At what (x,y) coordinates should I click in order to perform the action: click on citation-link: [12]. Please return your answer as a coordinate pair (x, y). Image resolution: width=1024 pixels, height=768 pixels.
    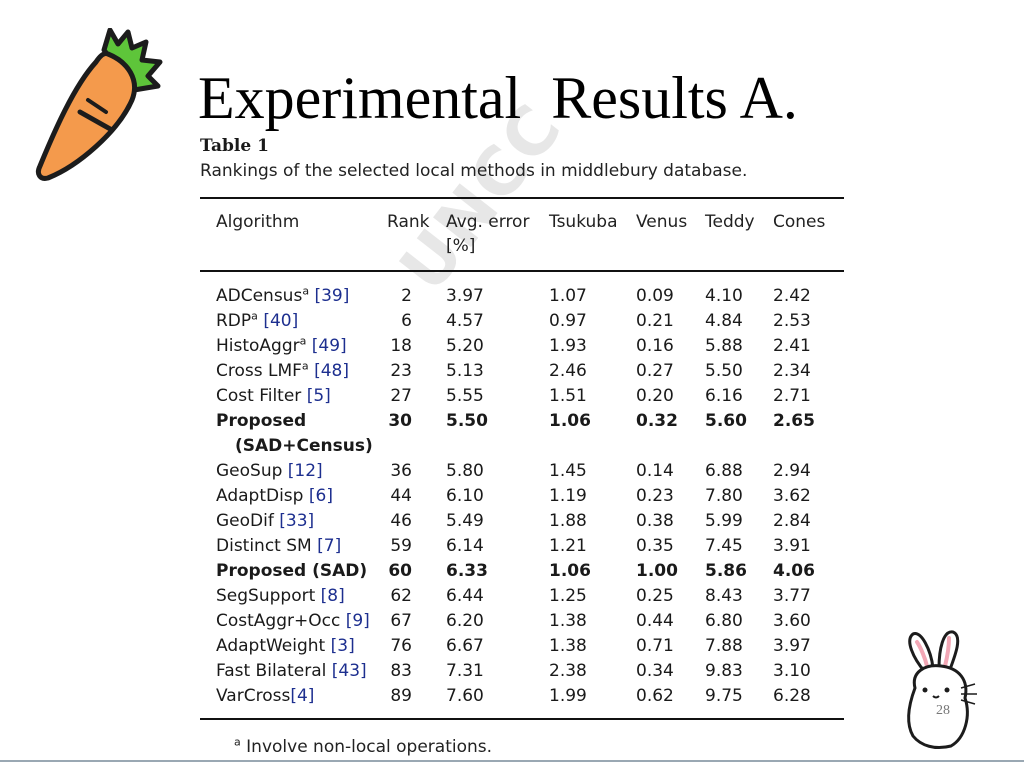
    Looking at the image, I should click on (305, 471).